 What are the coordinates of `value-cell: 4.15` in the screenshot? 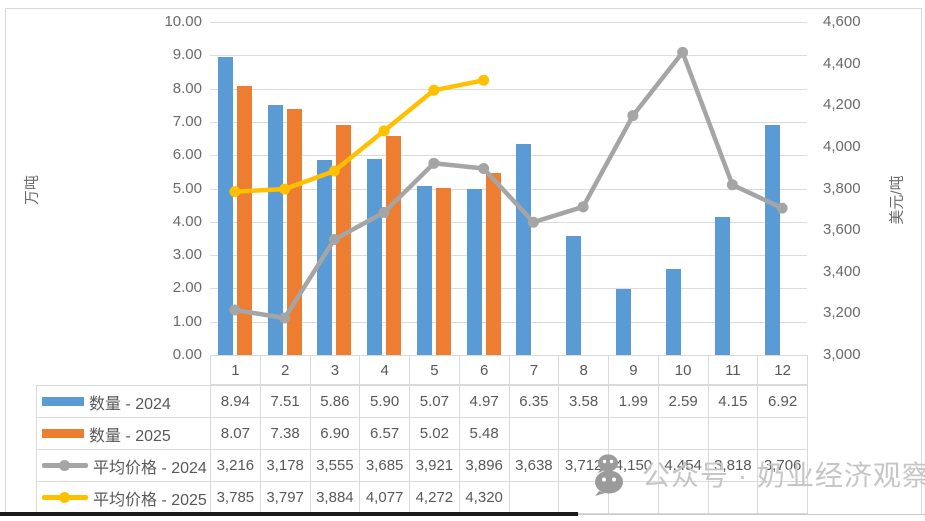 It's located at (733, 401).